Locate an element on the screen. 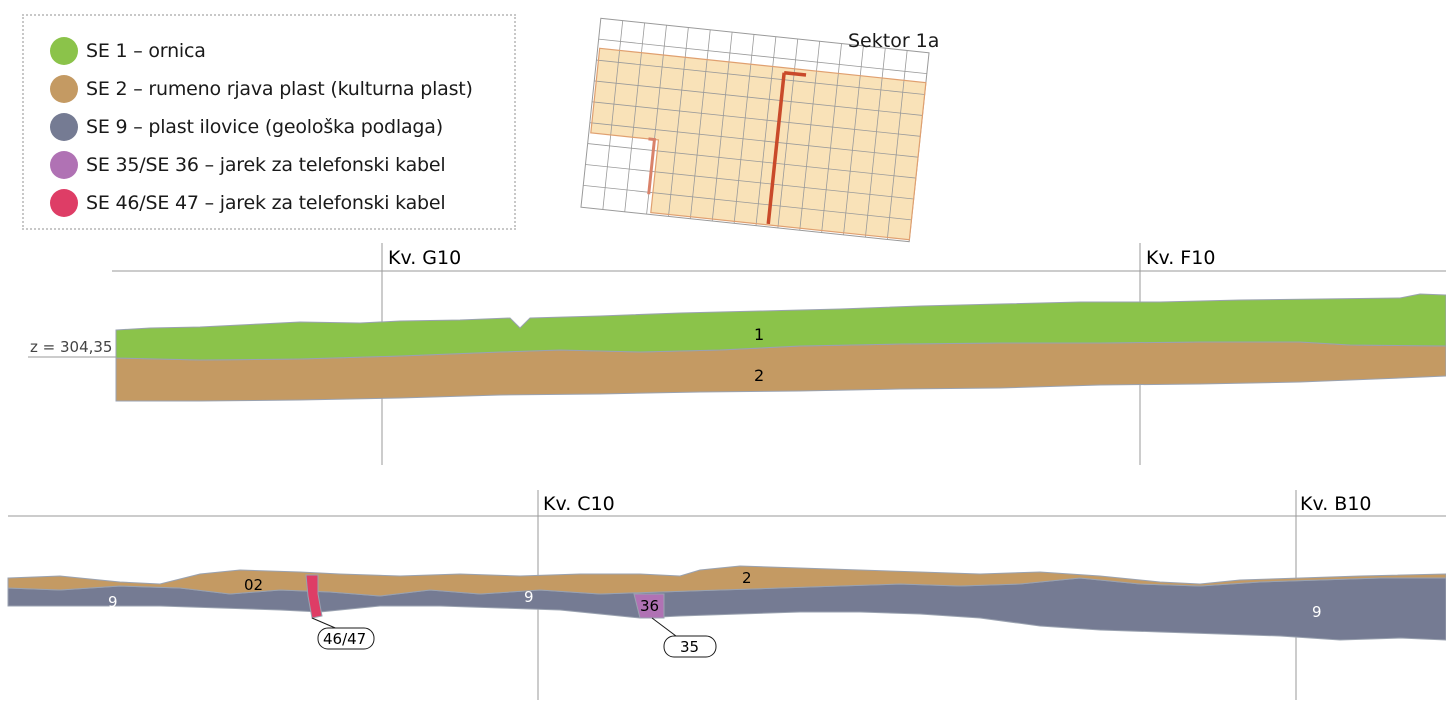 Image resolution: width=1446 pixels, height=702 pixels. grid-label-f10: Kv. F10 is located at coordinates (1180, 258).